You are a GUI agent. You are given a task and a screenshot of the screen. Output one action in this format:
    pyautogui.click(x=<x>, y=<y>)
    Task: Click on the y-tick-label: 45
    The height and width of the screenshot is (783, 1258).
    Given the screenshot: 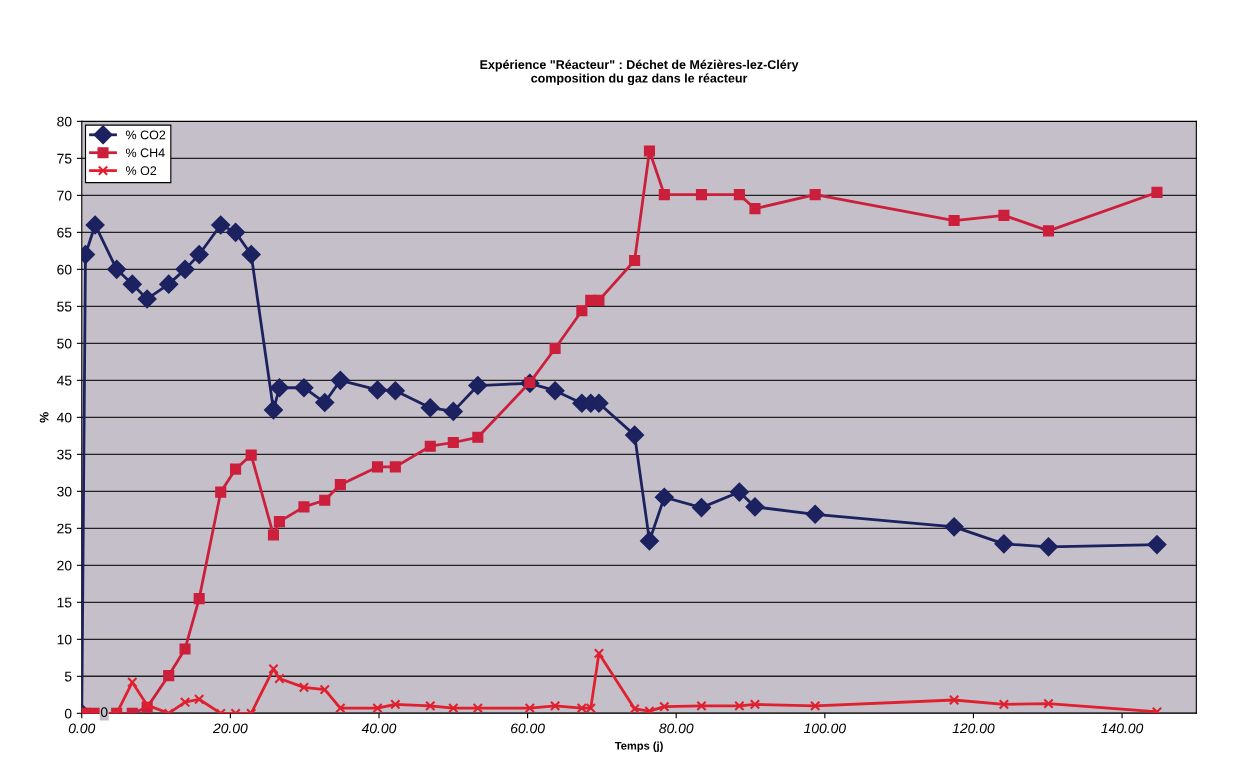 What is the action you would take?
    pyautogui.click(x=64, y=380)
    